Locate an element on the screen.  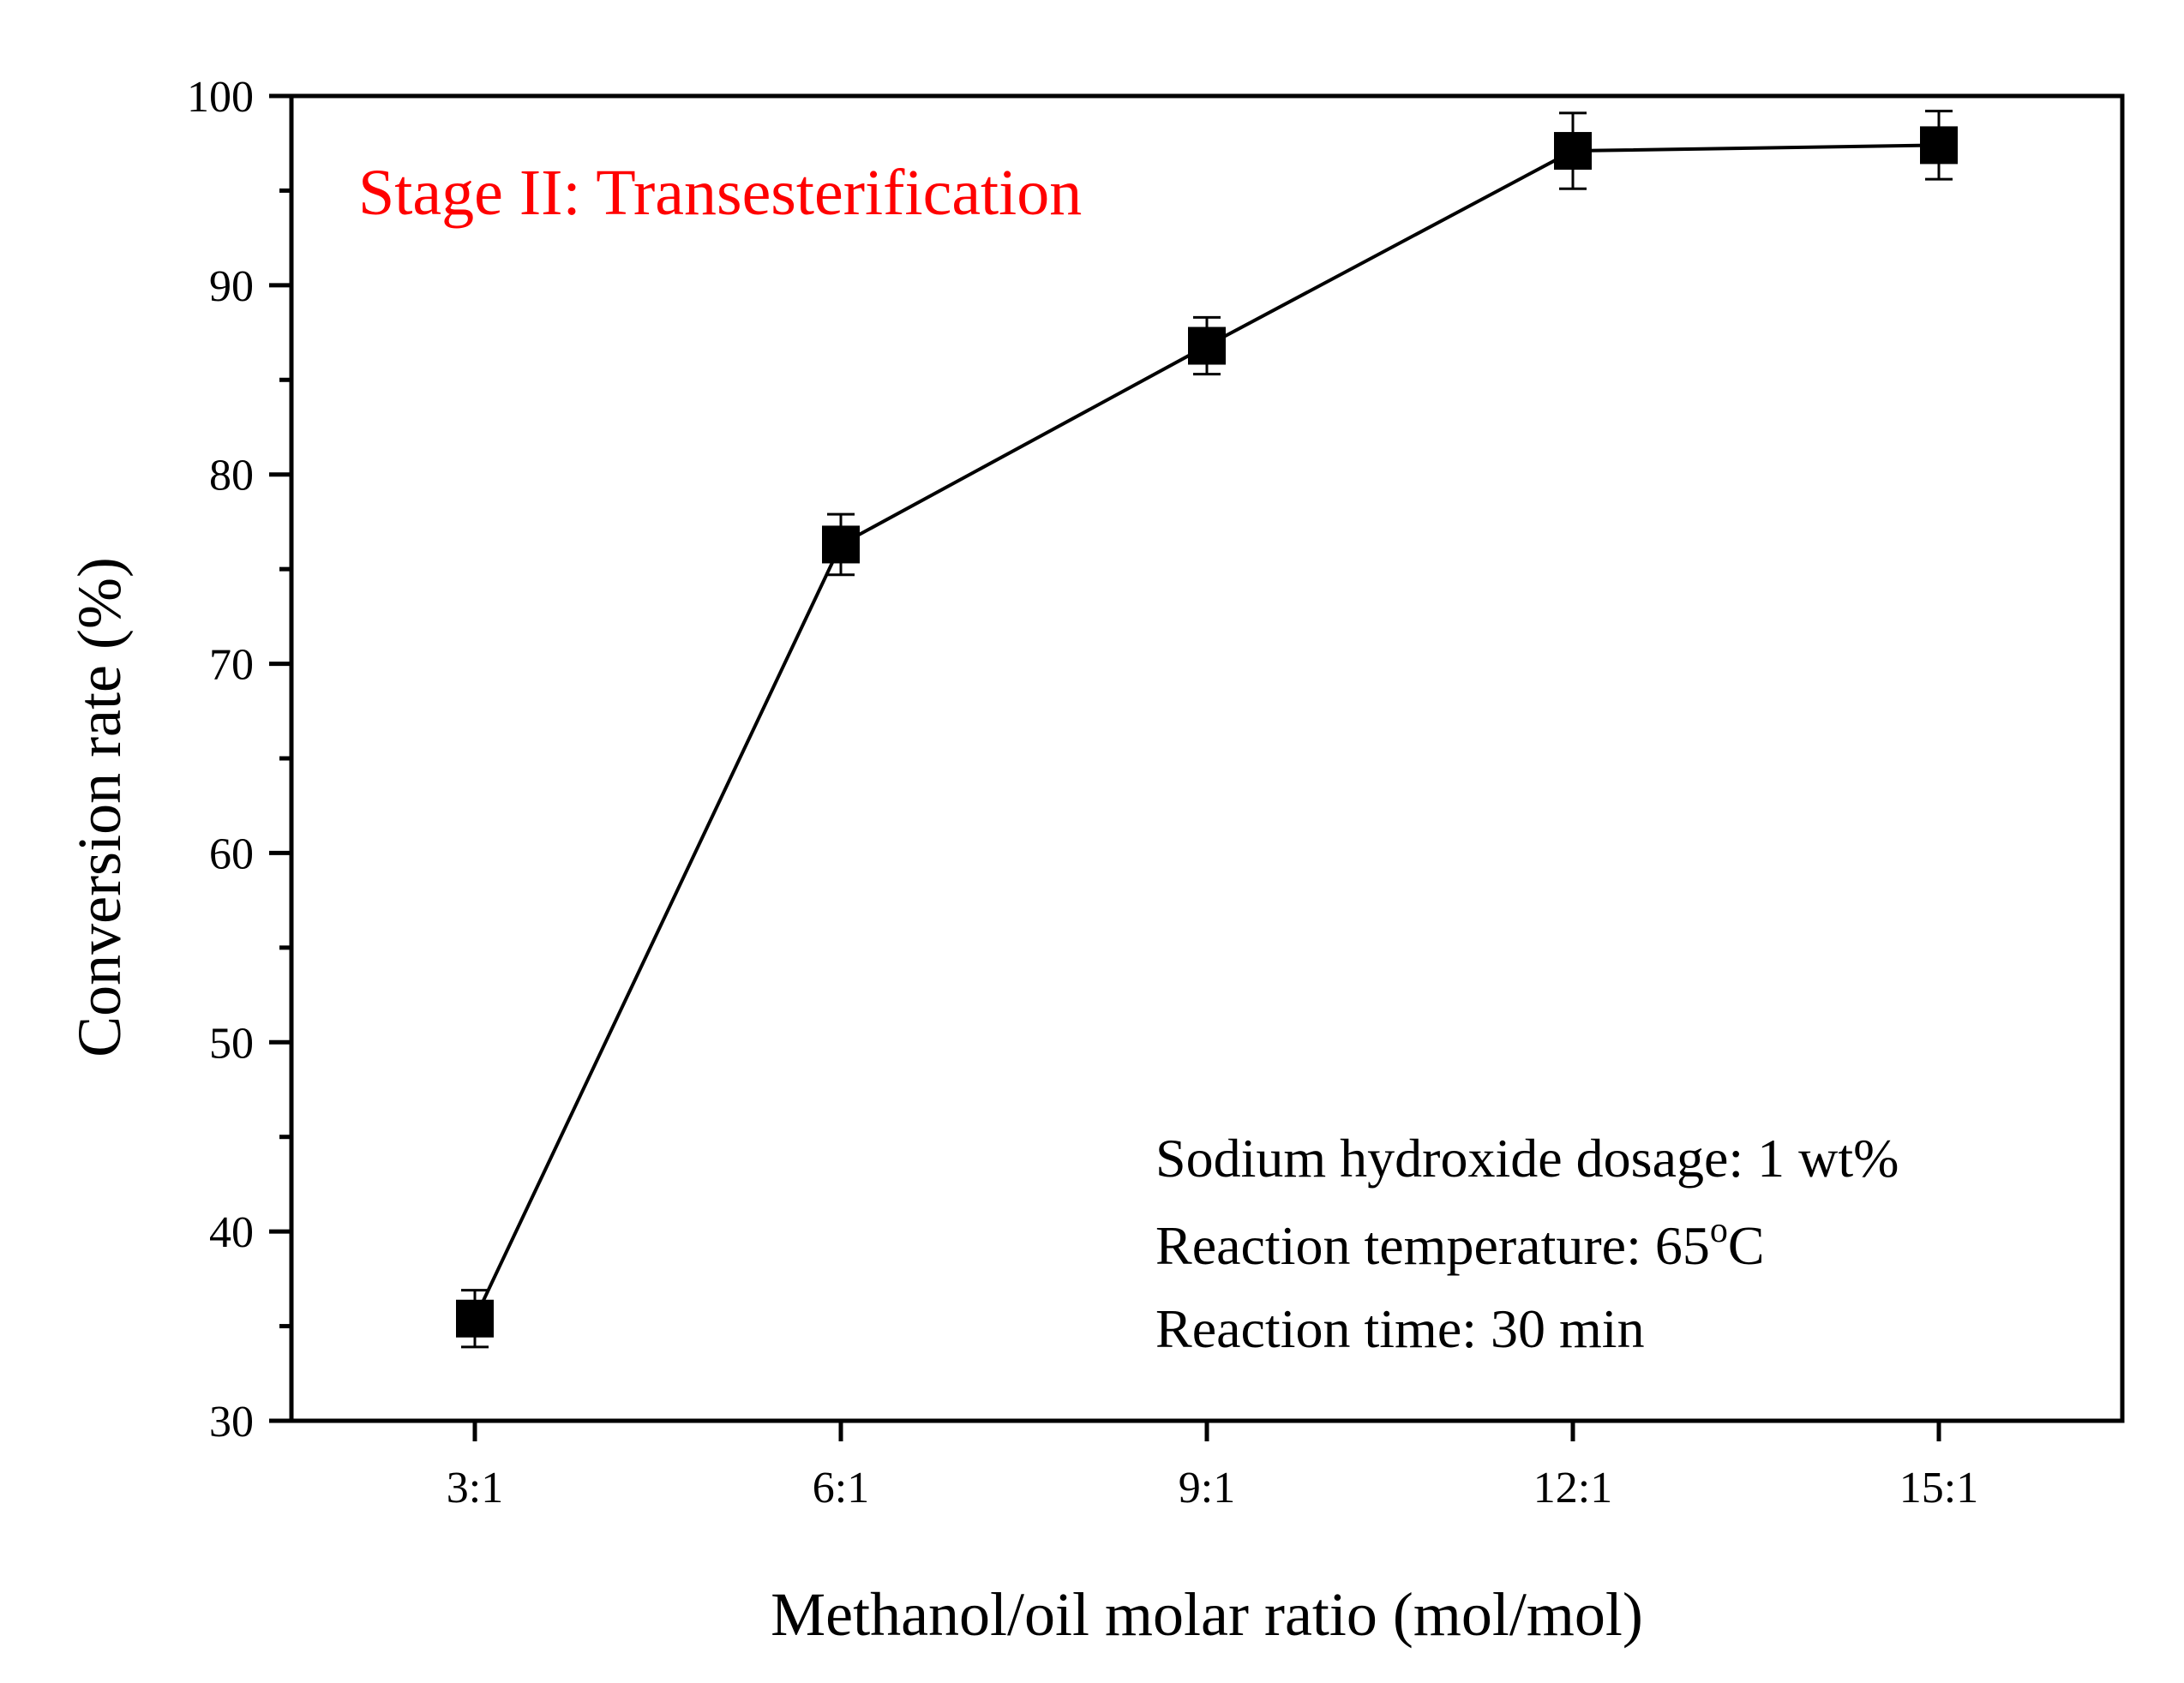
degree-superscript: o is located at coordinates (1719, 1230).